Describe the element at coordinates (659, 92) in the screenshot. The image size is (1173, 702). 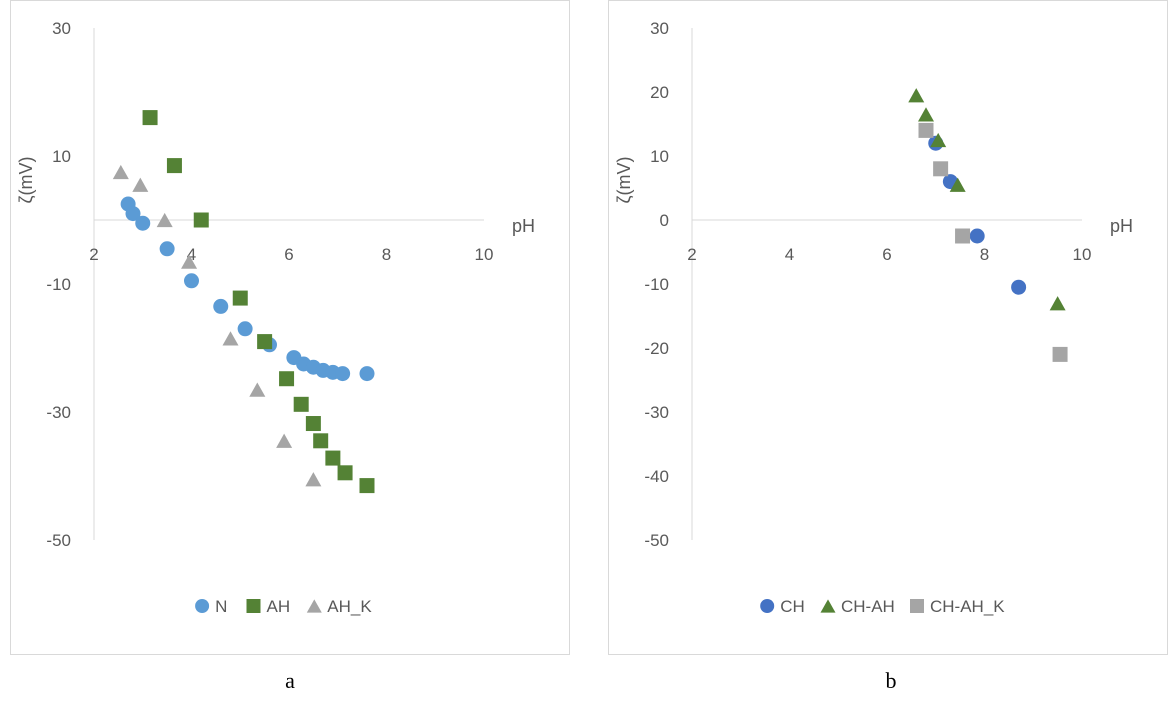
I see `y-tick-label: 20` at that location.